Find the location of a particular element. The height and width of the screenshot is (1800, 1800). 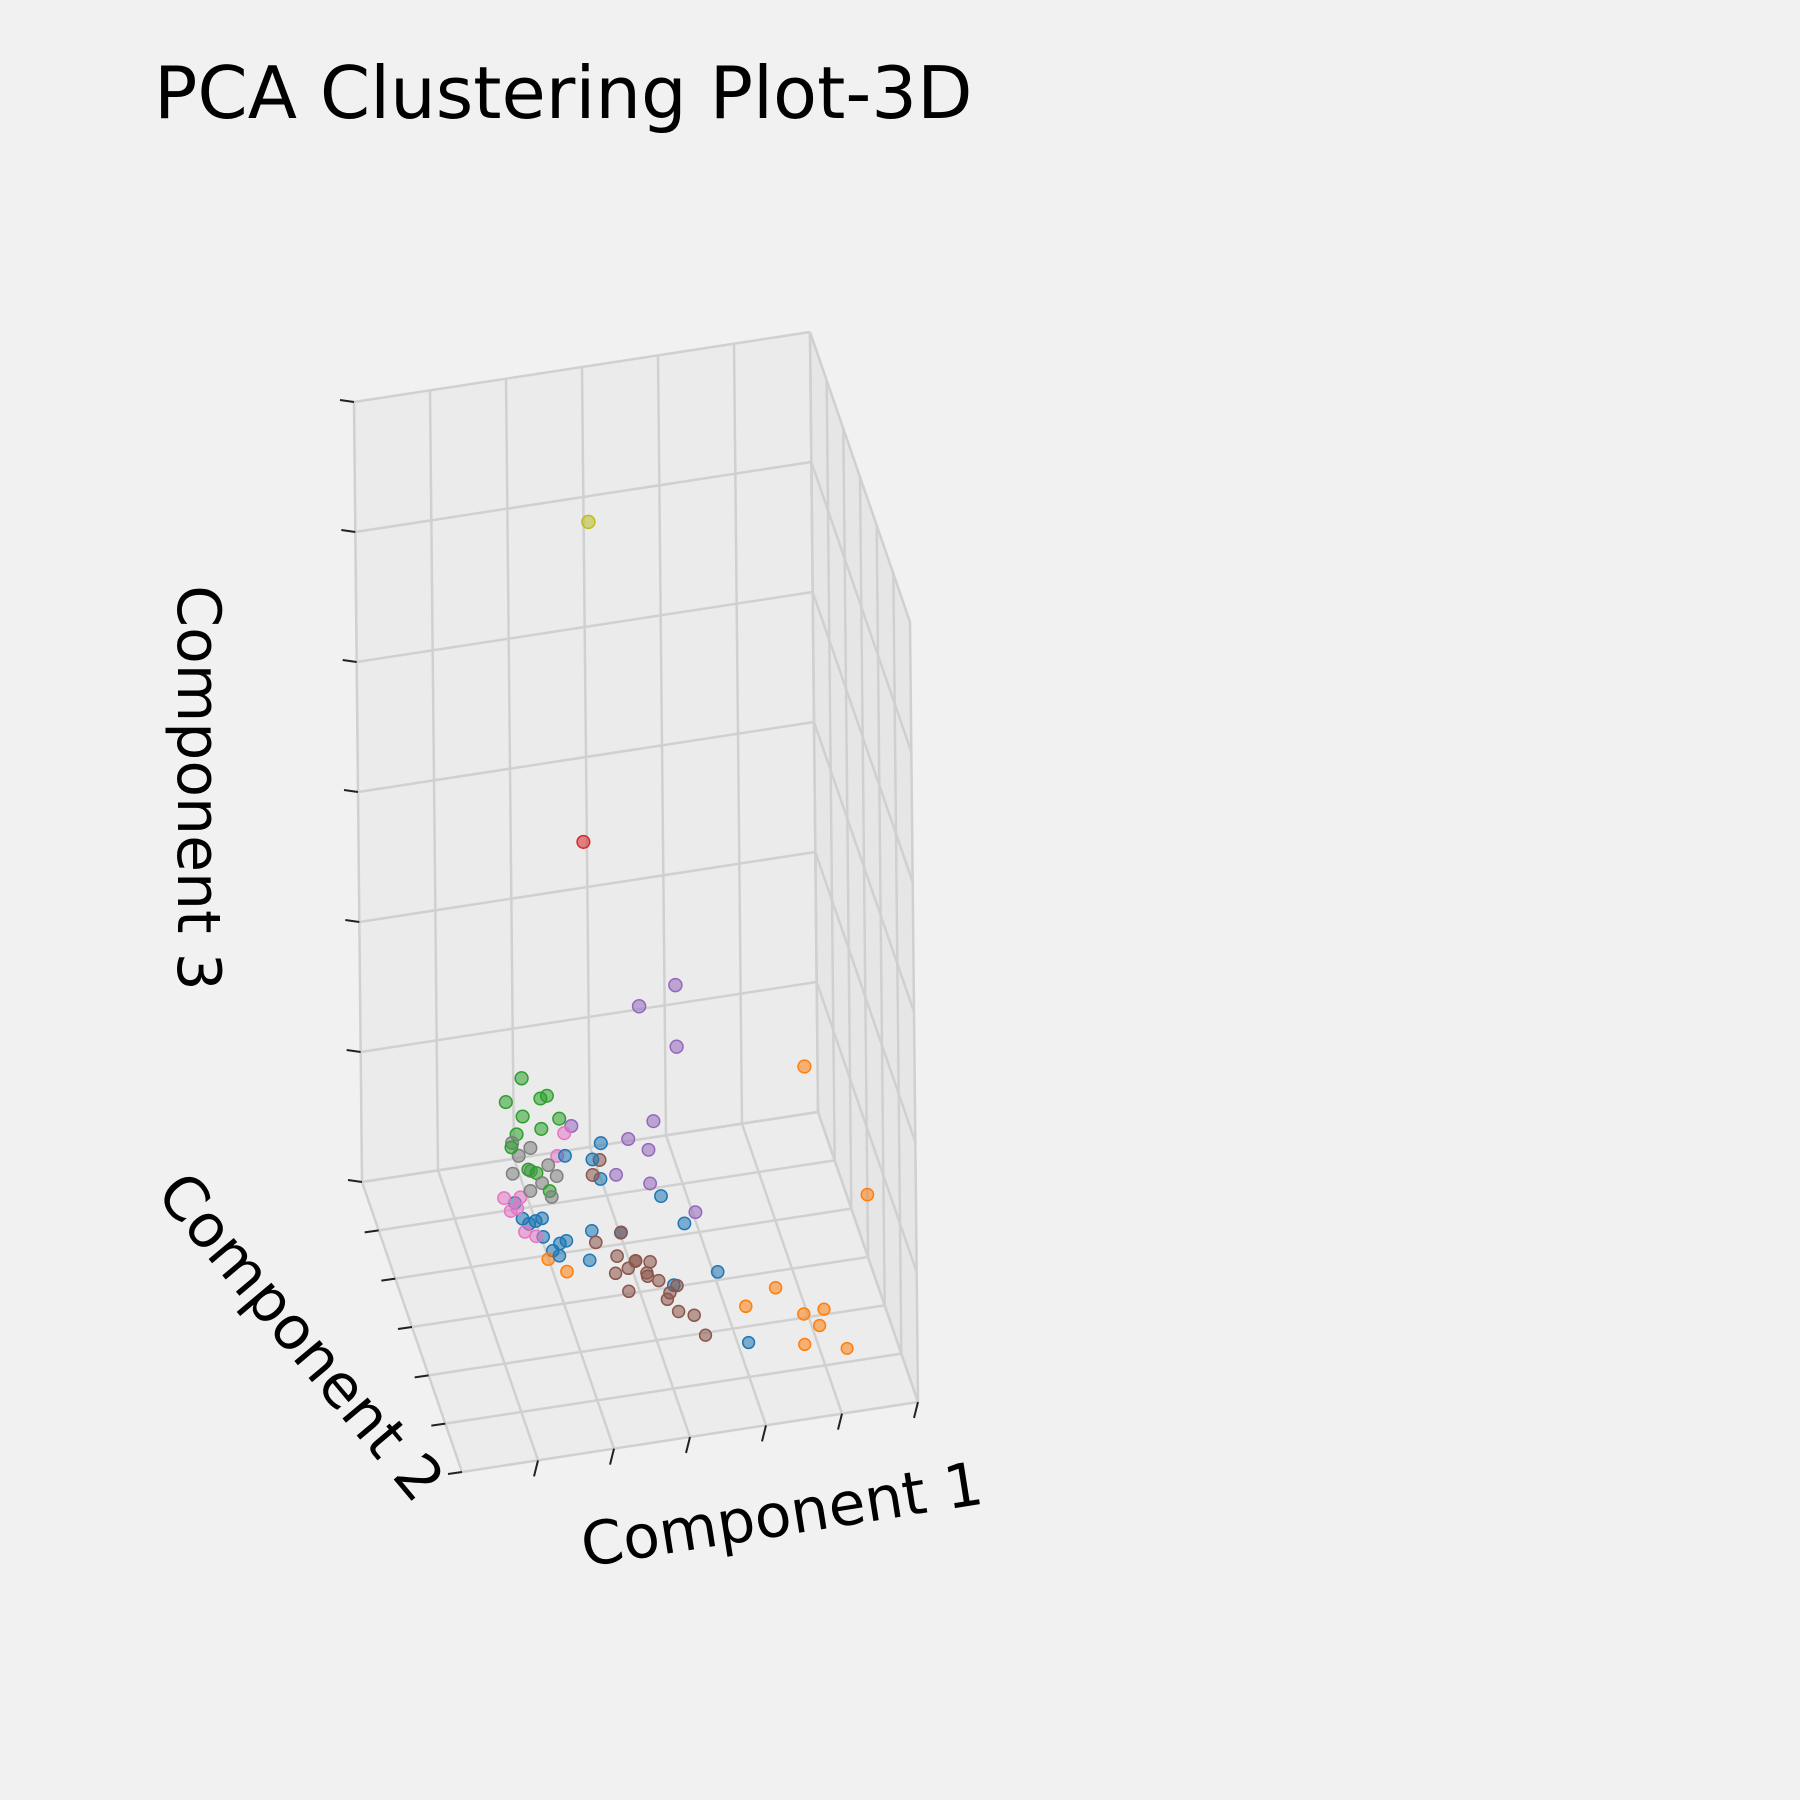

grid-line-floor-y is located at coordinates (673, 1388).